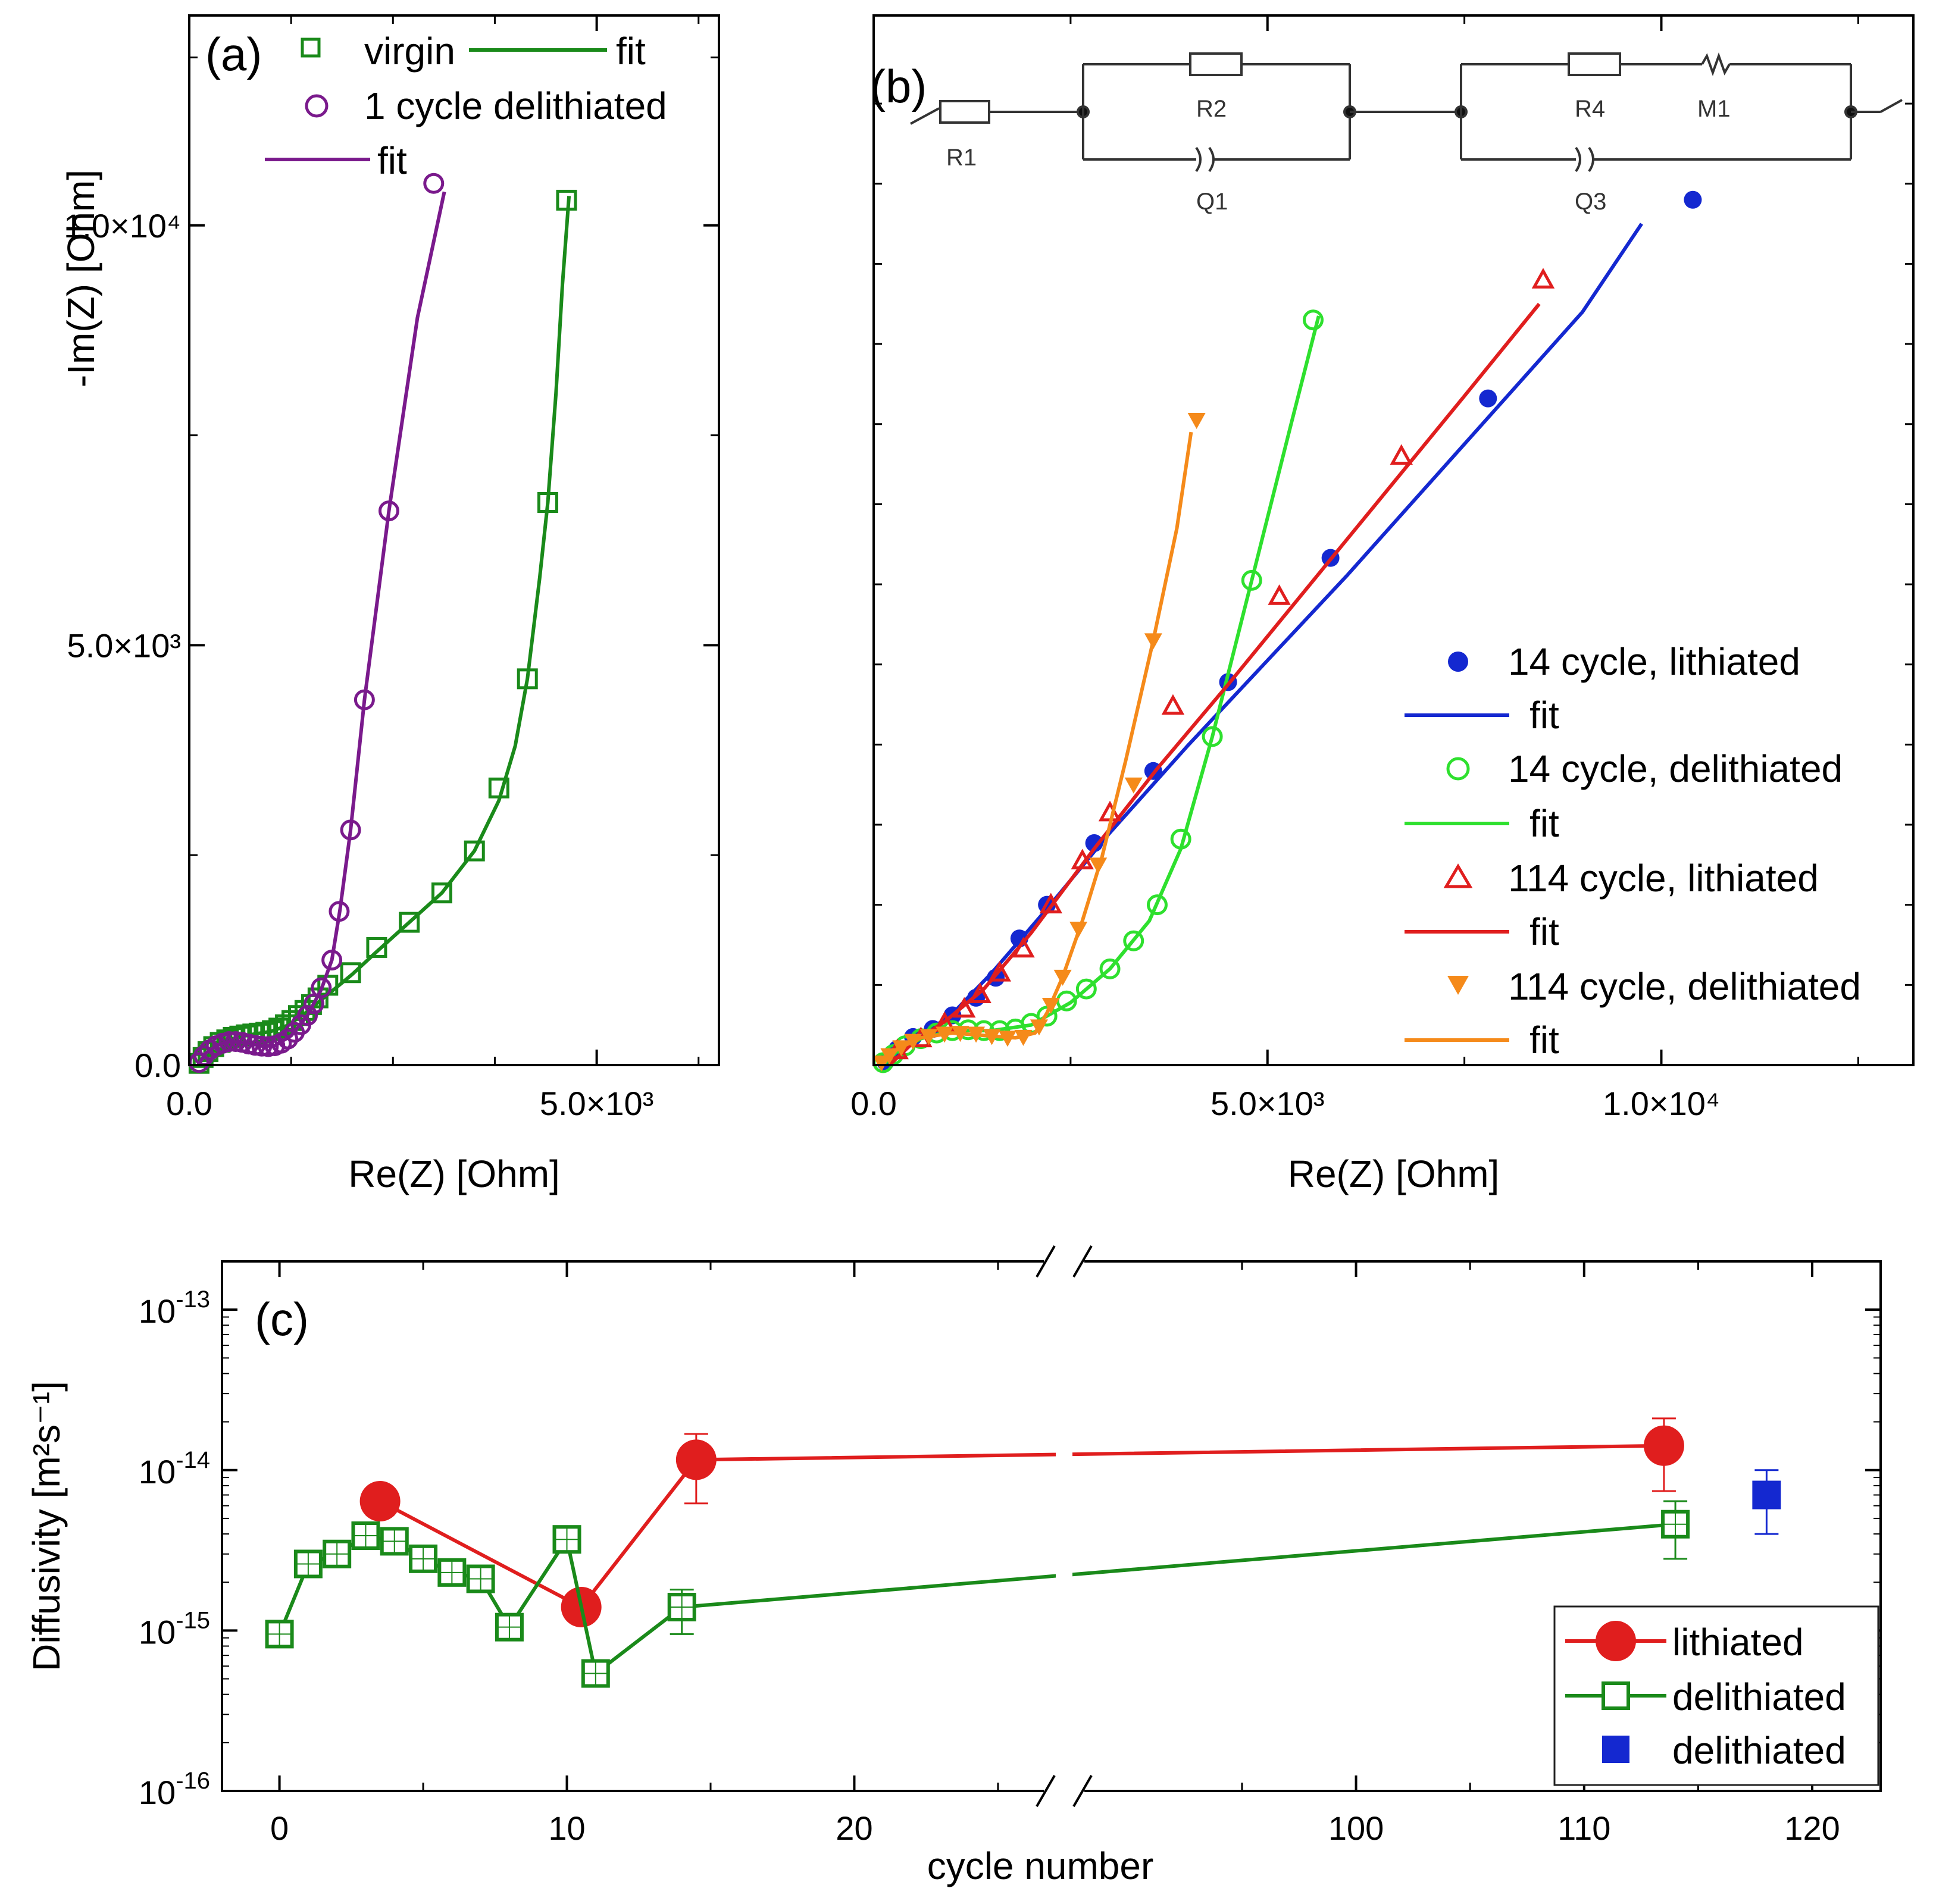 The height and width of the screenshot is (1904, 1933). I want to click on panel-c-x-tick-label-2: 20, so click(854, 1828).